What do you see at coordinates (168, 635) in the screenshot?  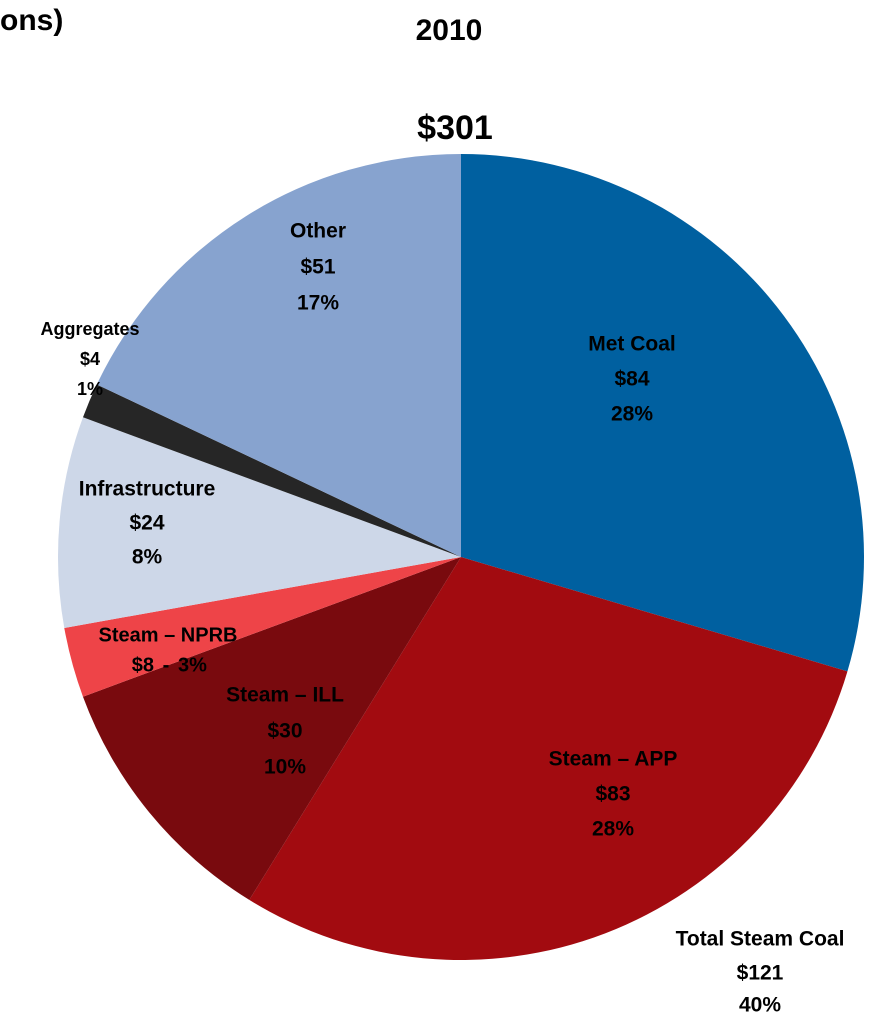 I see `slice-label: Steam – NPRB` at bounding box center [168, 635].